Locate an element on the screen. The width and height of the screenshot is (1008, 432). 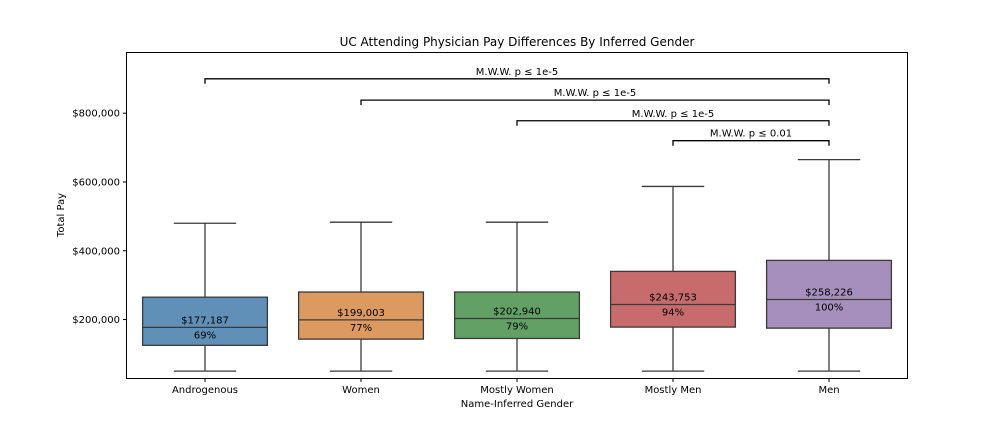
box-women: $199,003 77% is located at coordinates (361, 296).